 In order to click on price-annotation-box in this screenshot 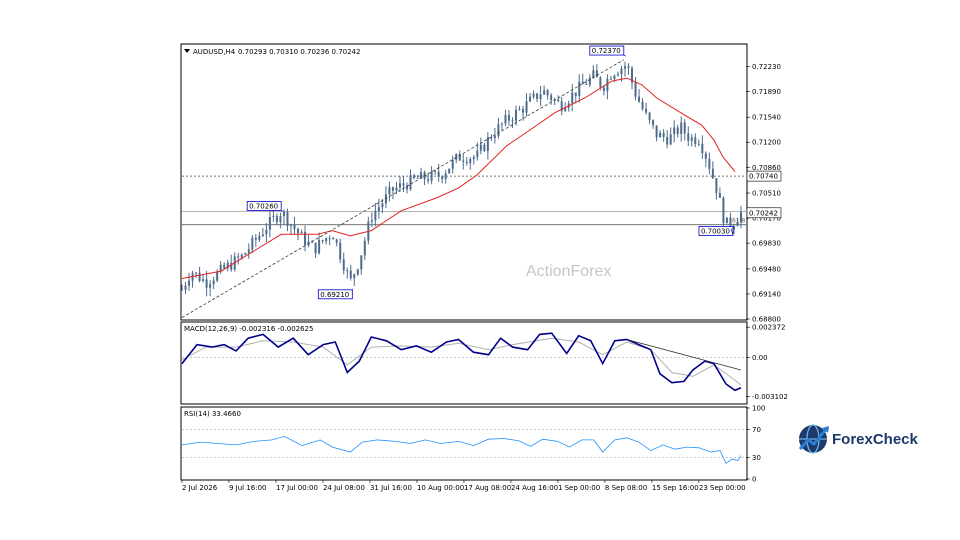, I will do `click(607, 50)`.